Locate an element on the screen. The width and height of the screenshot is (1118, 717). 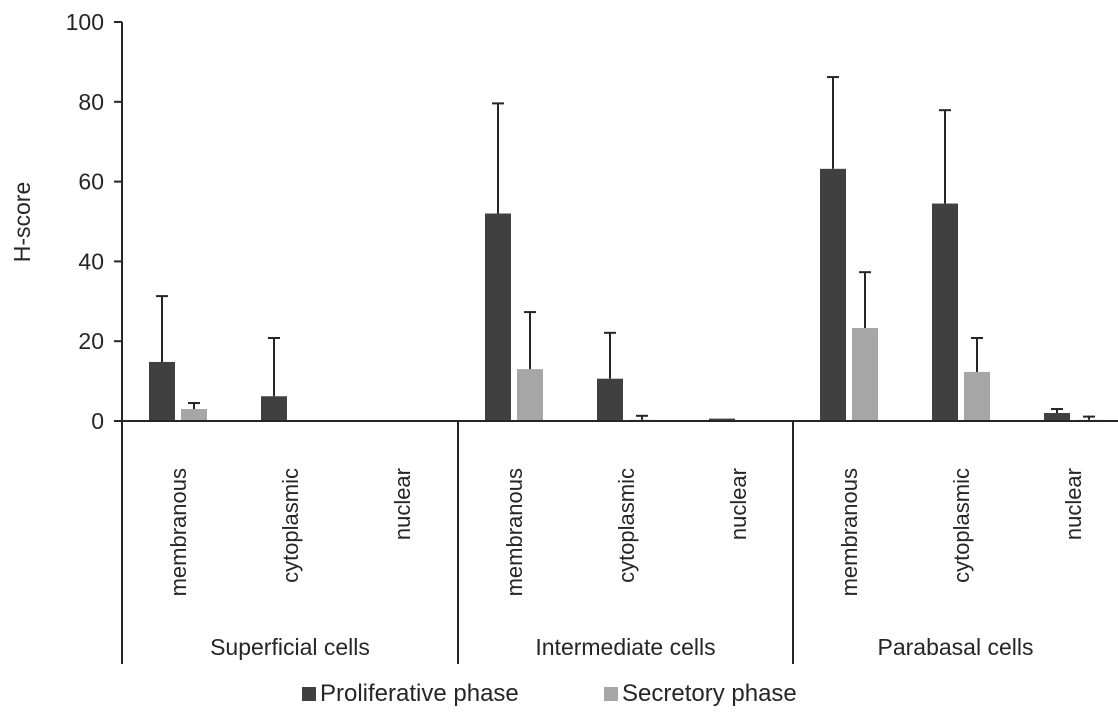
y-tick-label: 20 is located at coordinates (91, 341).